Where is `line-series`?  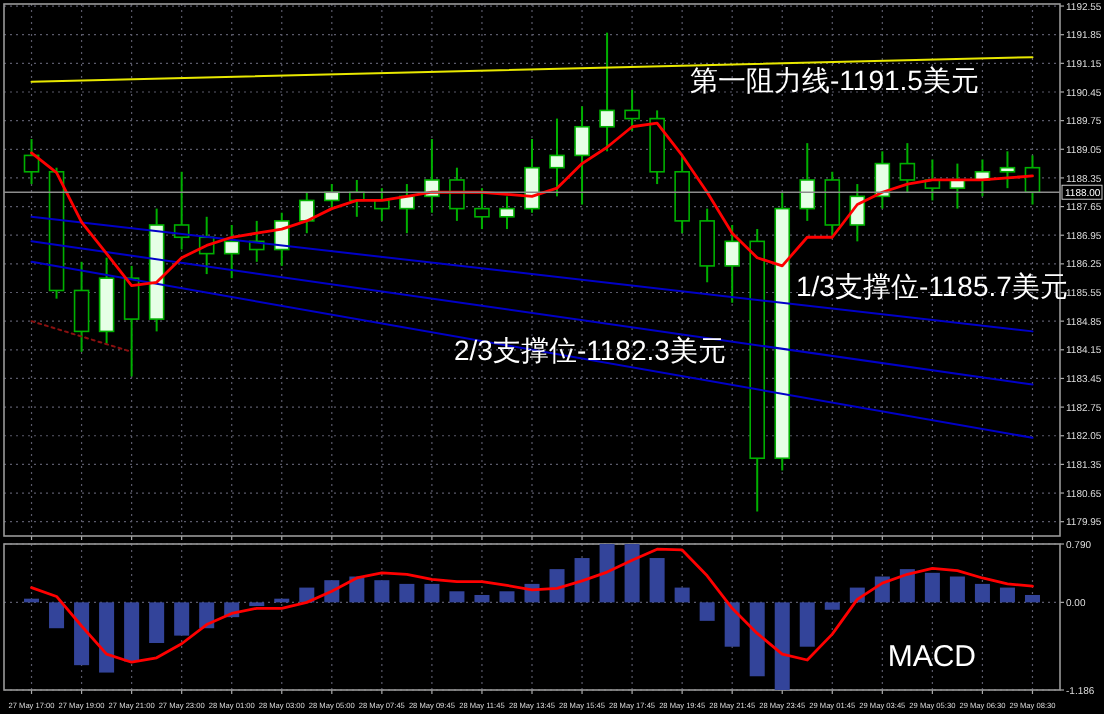 line-series is located at coordinates (532, 605).